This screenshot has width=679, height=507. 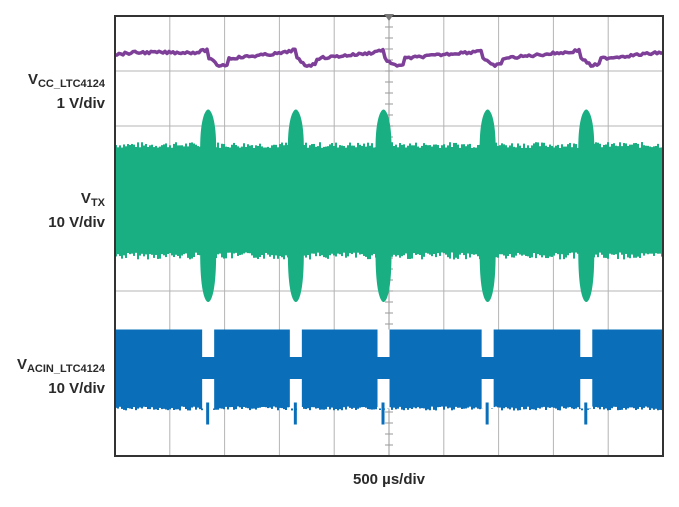 What do you see at coordinates (389, 57) in the screenshot?
I see `trace-vcc` at bounding box center [389, 57].